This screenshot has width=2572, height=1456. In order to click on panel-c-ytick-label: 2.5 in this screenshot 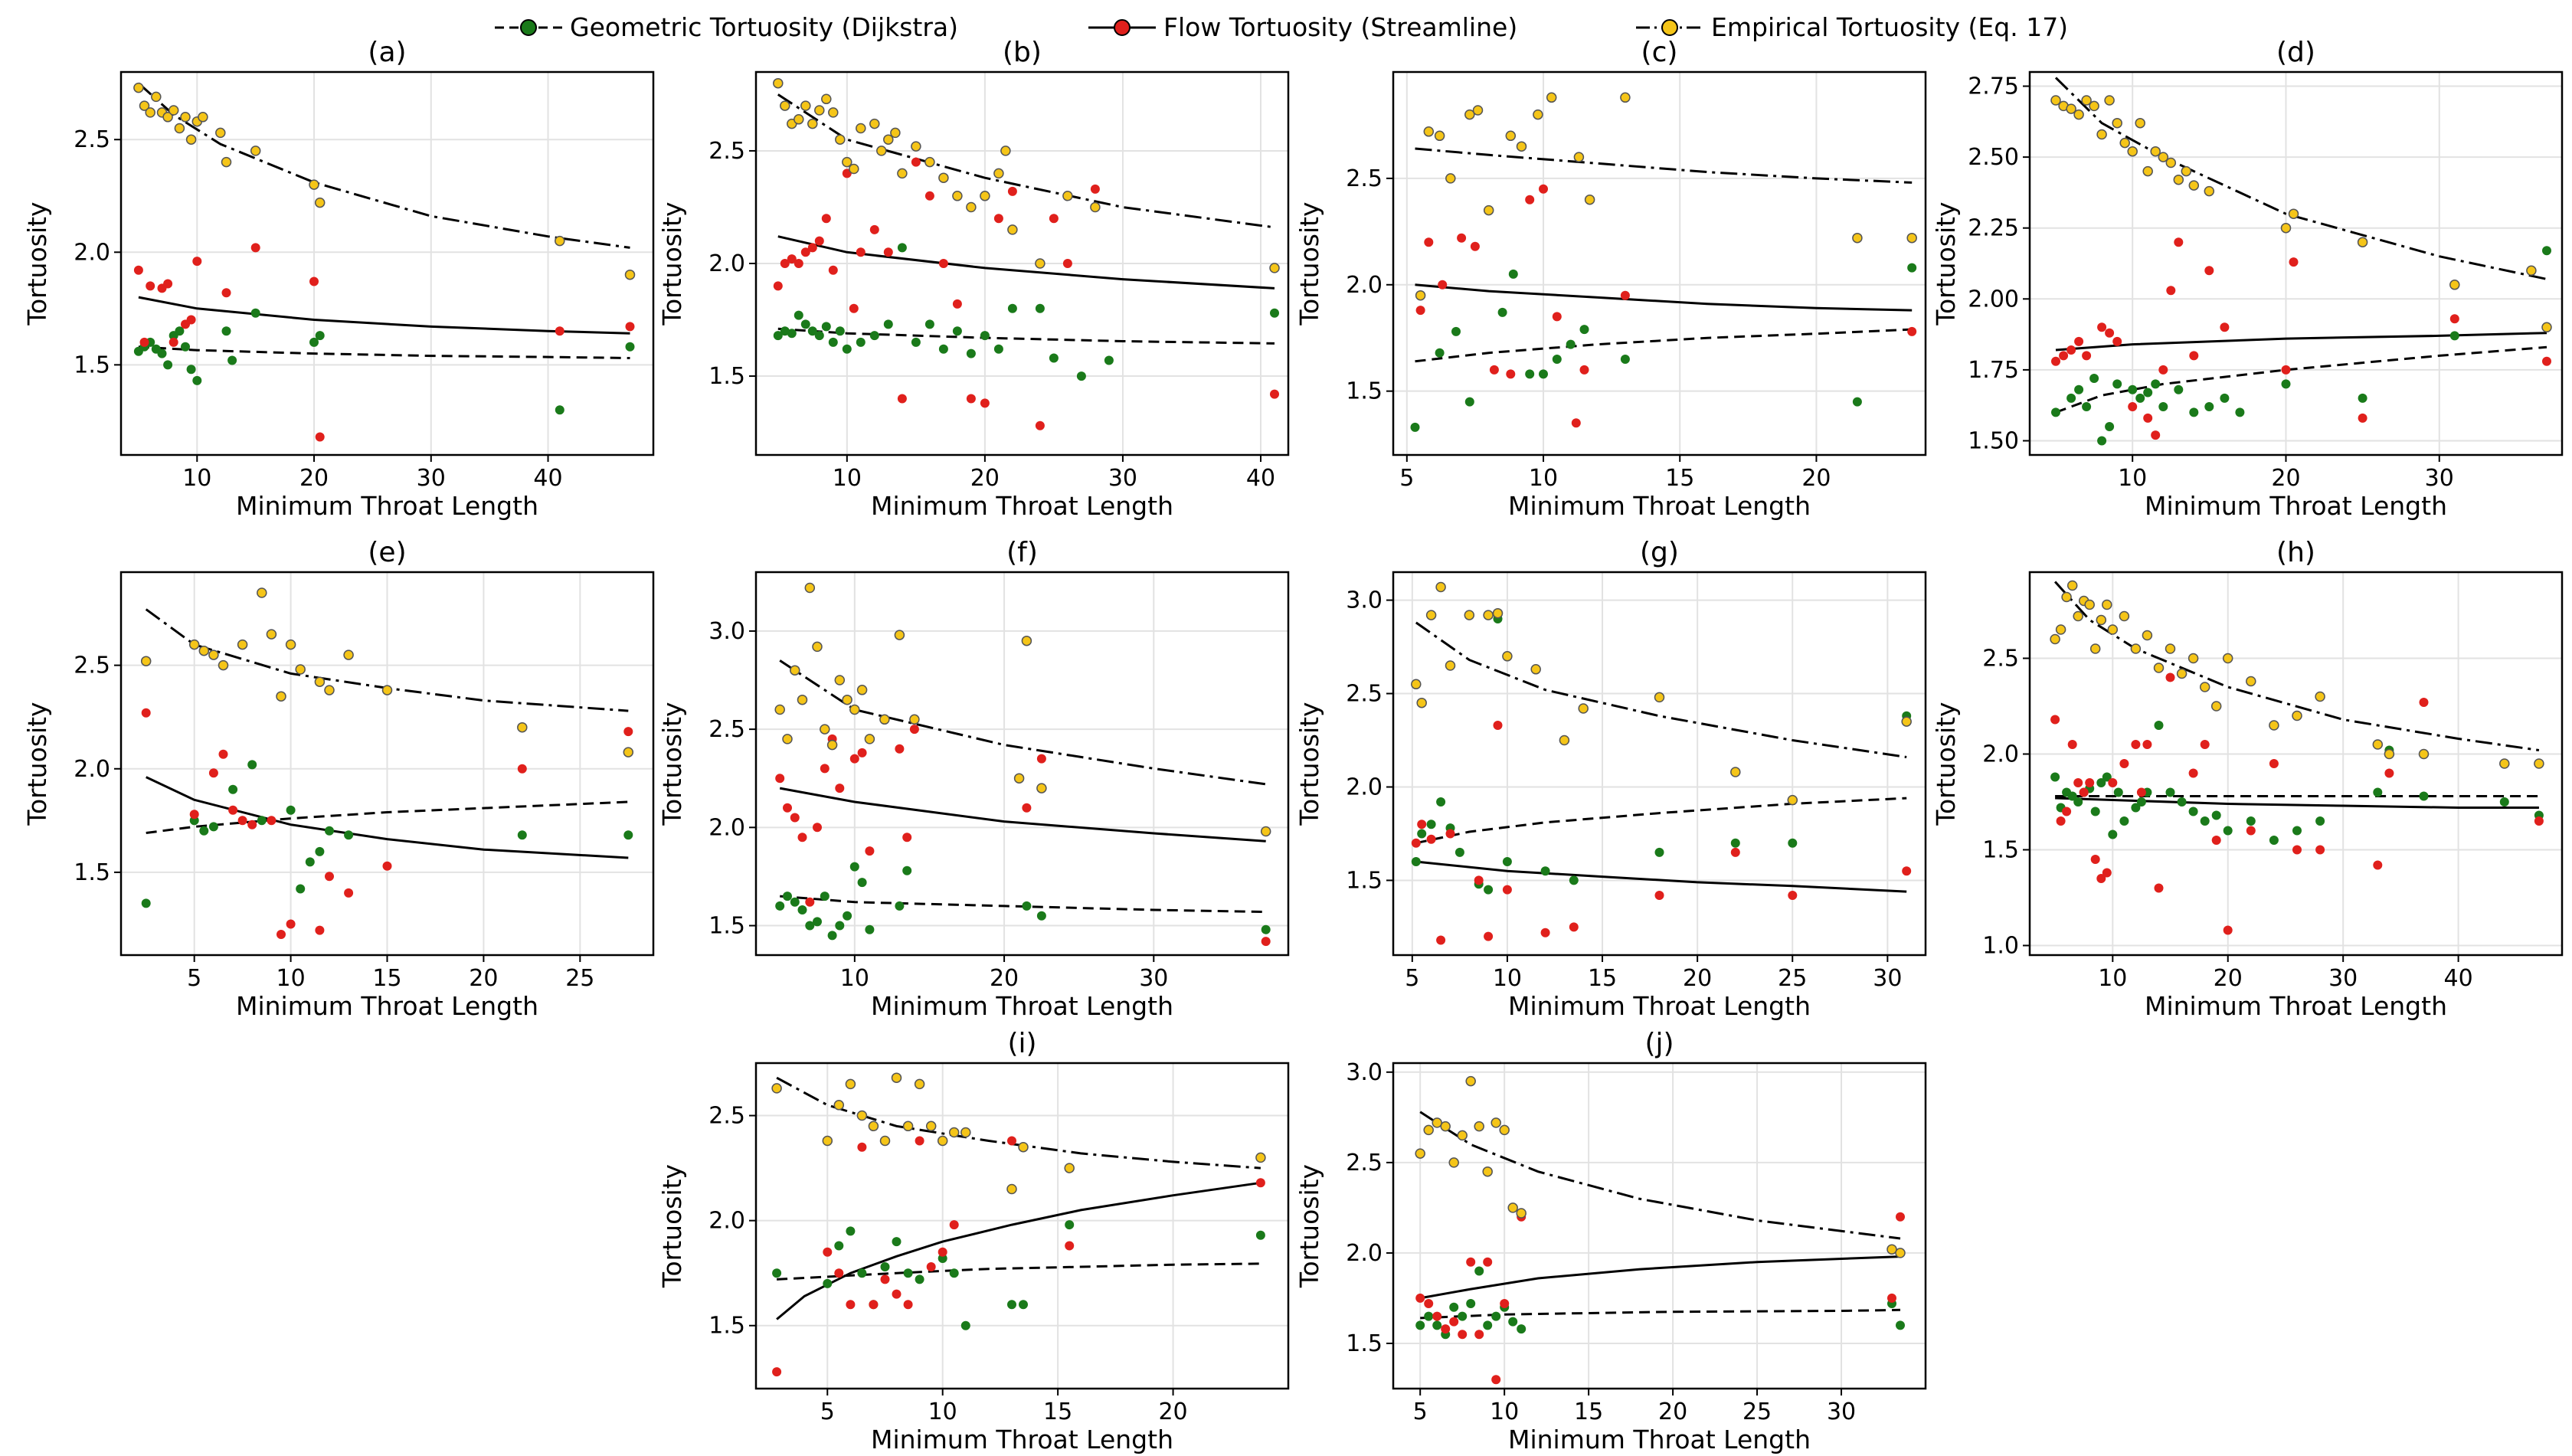, I will do `click(1364, 178)`.